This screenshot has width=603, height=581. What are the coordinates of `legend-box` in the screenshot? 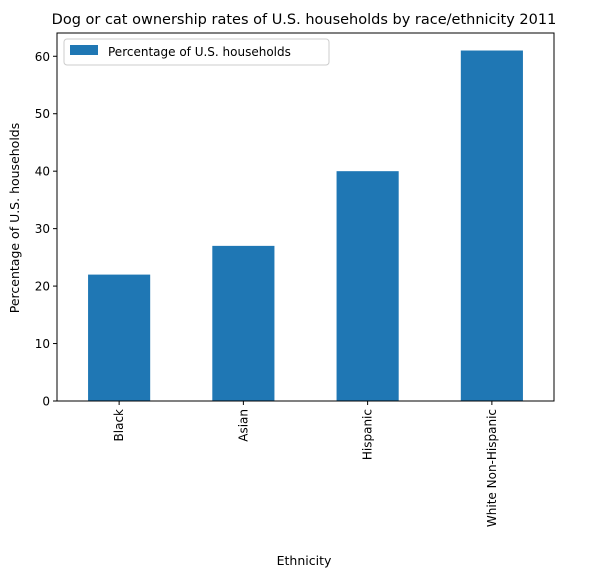 It's located at (196, 52).